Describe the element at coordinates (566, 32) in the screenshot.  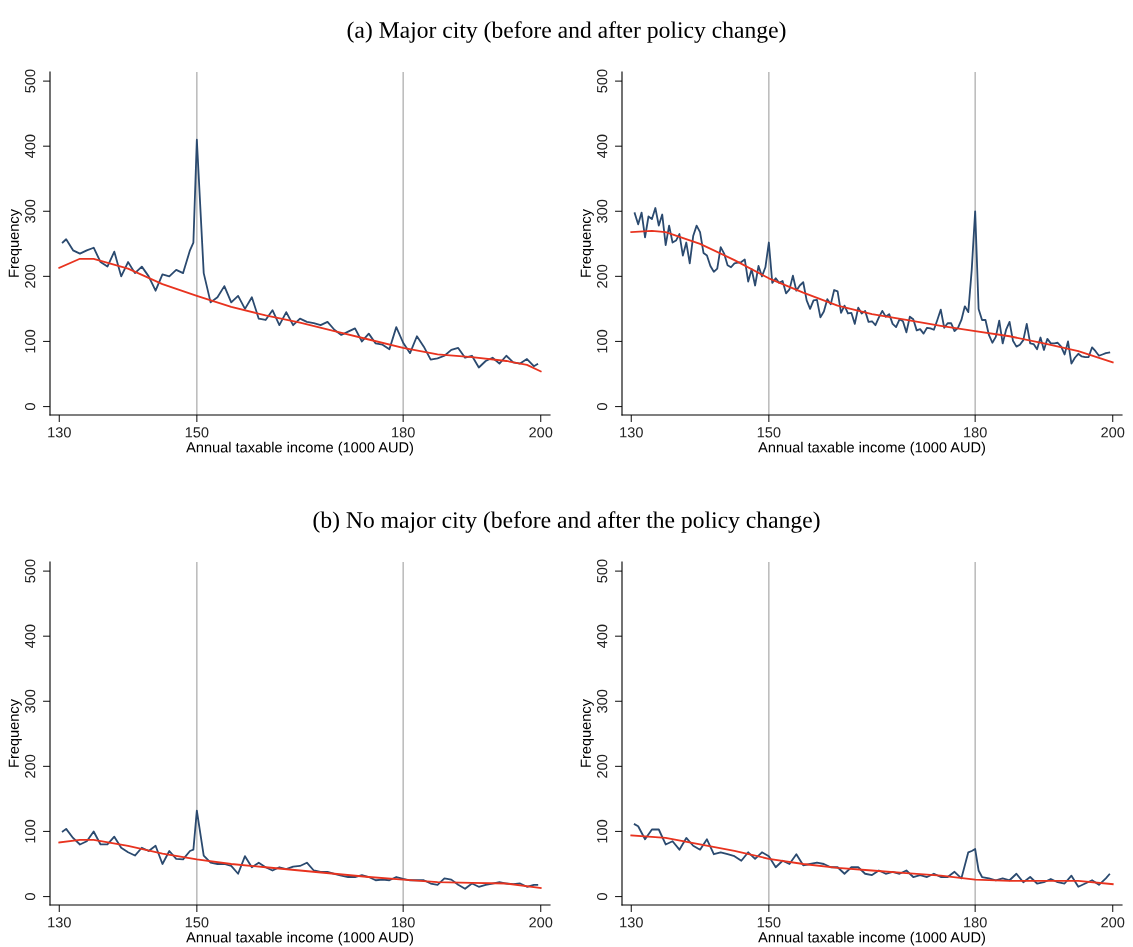
I see `chart-title: (a) Major city (before and after policy change)` at that location.